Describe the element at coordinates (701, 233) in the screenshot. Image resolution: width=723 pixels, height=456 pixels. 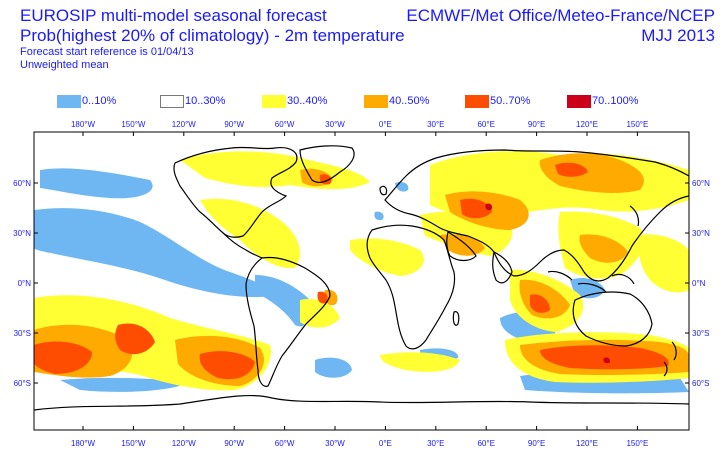
I see `lat-tick-label-right: 30°N` at that location.